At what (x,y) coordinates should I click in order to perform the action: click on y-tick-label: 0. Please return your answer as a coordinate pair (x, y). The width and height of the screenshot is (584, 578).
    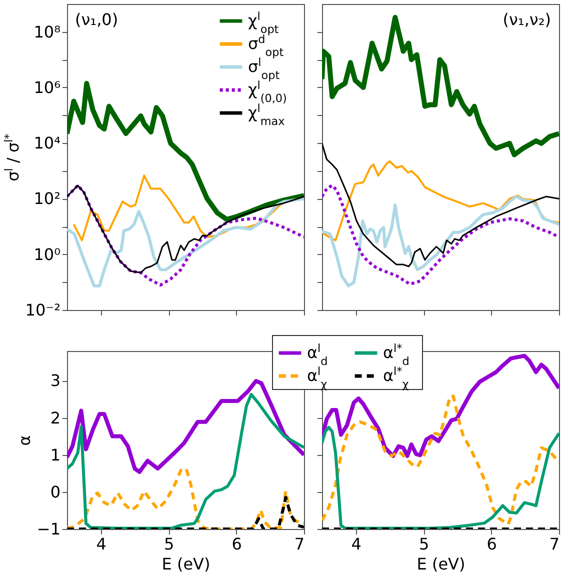
    Looking at the image, I should click on (55, 492).